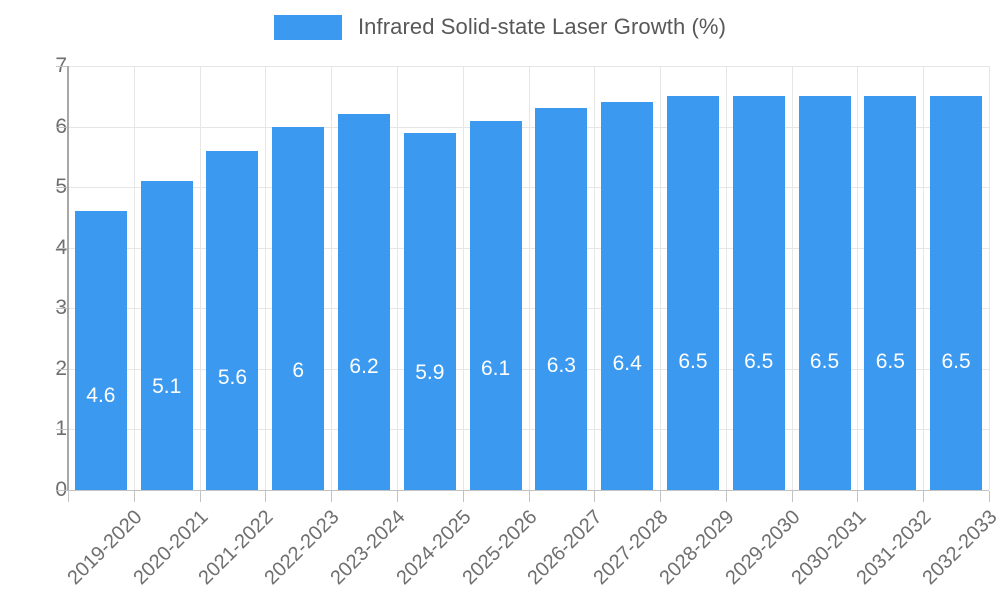 This screenshot has width=1000, height=600. I want to click on bar-slot: 5.9, so click(430, 278).